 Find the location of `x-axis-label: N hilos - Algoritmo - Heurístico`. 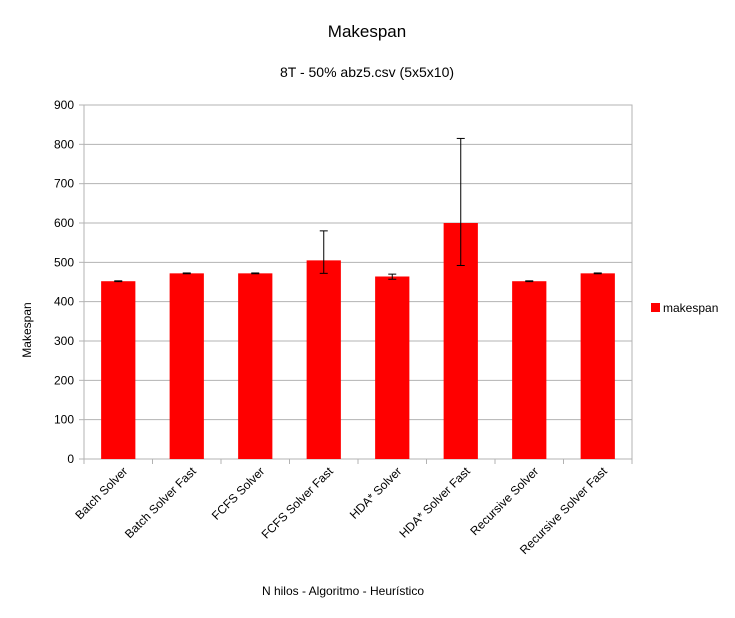

x-axis-label: N hilos - Algoritmo - Heurístico is located at coordinates (343, 591).